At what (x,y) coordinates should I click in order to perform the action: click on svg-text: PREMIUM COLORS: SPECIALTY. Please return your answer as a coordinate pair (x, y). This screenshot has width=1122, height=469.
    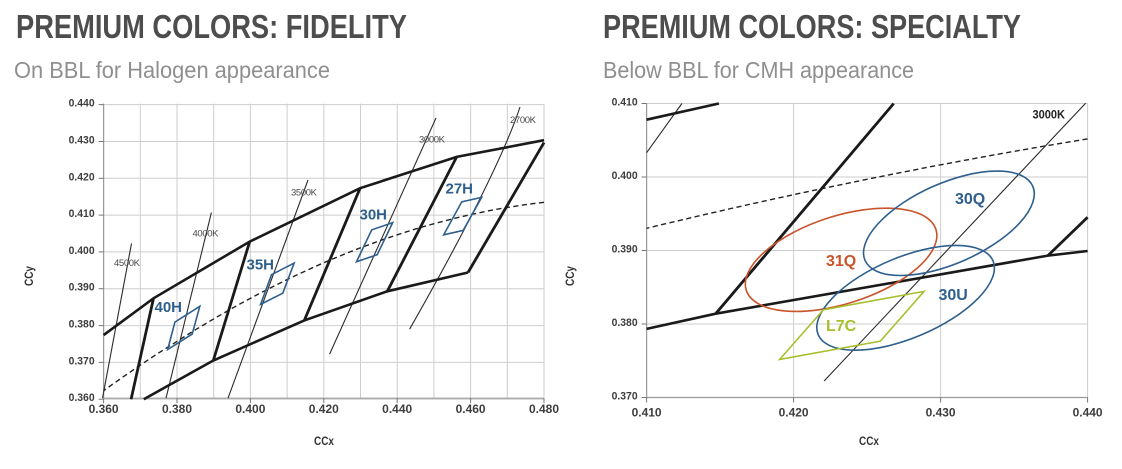
    Looking at the image, I should click on (812, 26).